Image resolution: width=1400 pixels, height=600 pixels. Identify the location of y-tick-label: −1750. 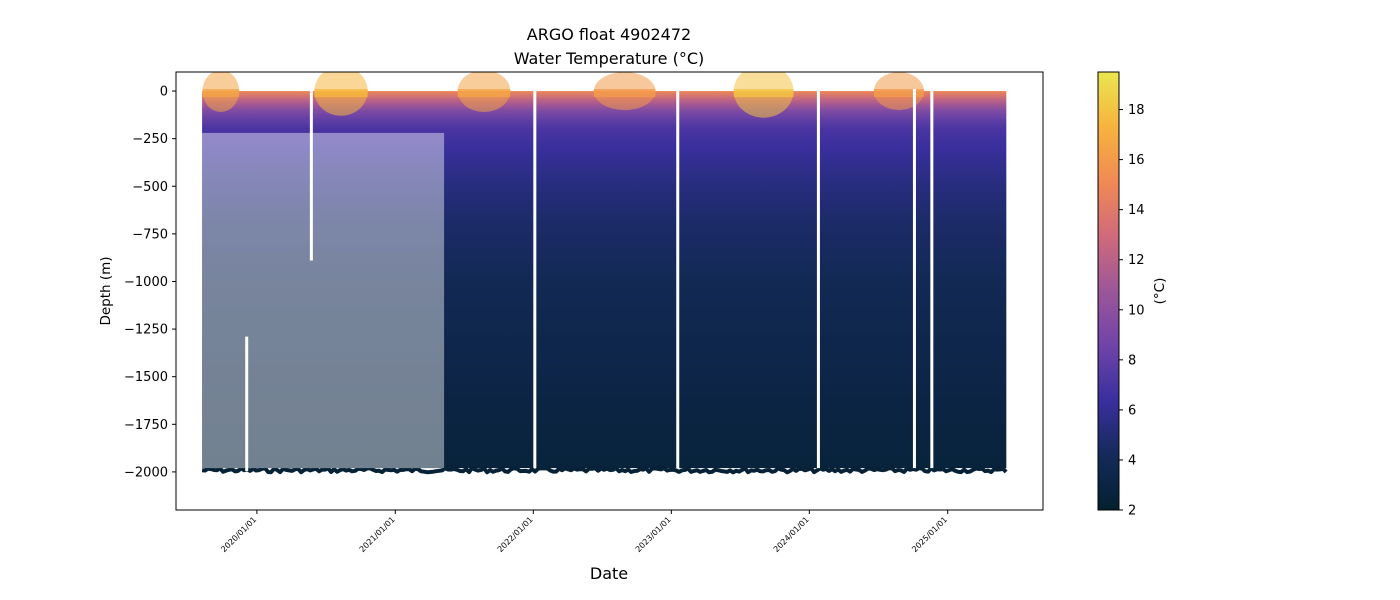
(146, 425).